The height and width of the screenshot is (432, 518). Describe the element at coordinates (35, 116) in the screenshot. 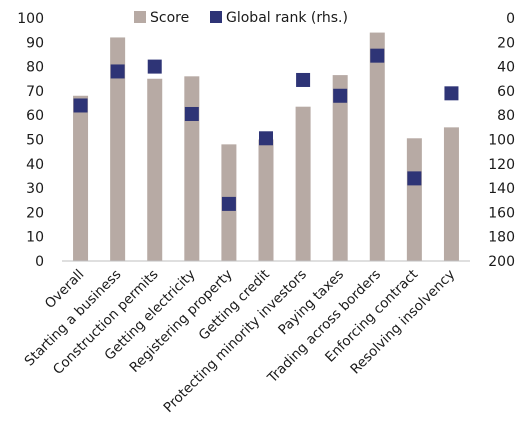

I see `left-tick-label: 60` at that location.